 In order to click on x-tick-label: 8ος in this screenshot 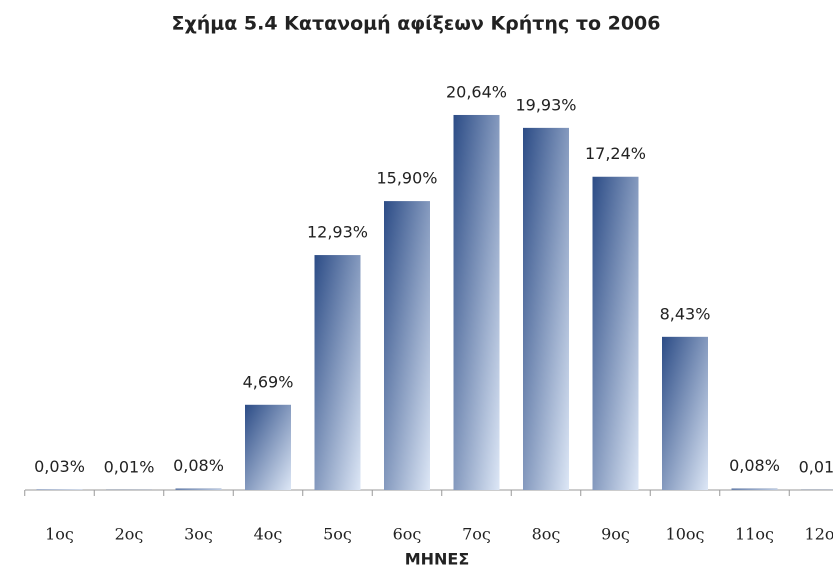, I will do `click(546, 534)`.